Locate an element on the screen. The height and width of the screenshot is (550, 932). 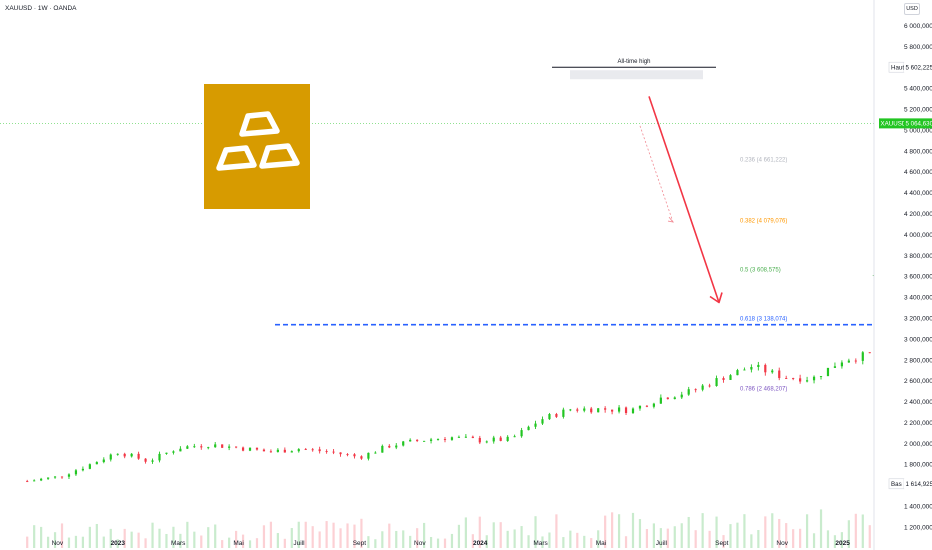
x-tick-label: 2025 is located at coordinates (842, 543).